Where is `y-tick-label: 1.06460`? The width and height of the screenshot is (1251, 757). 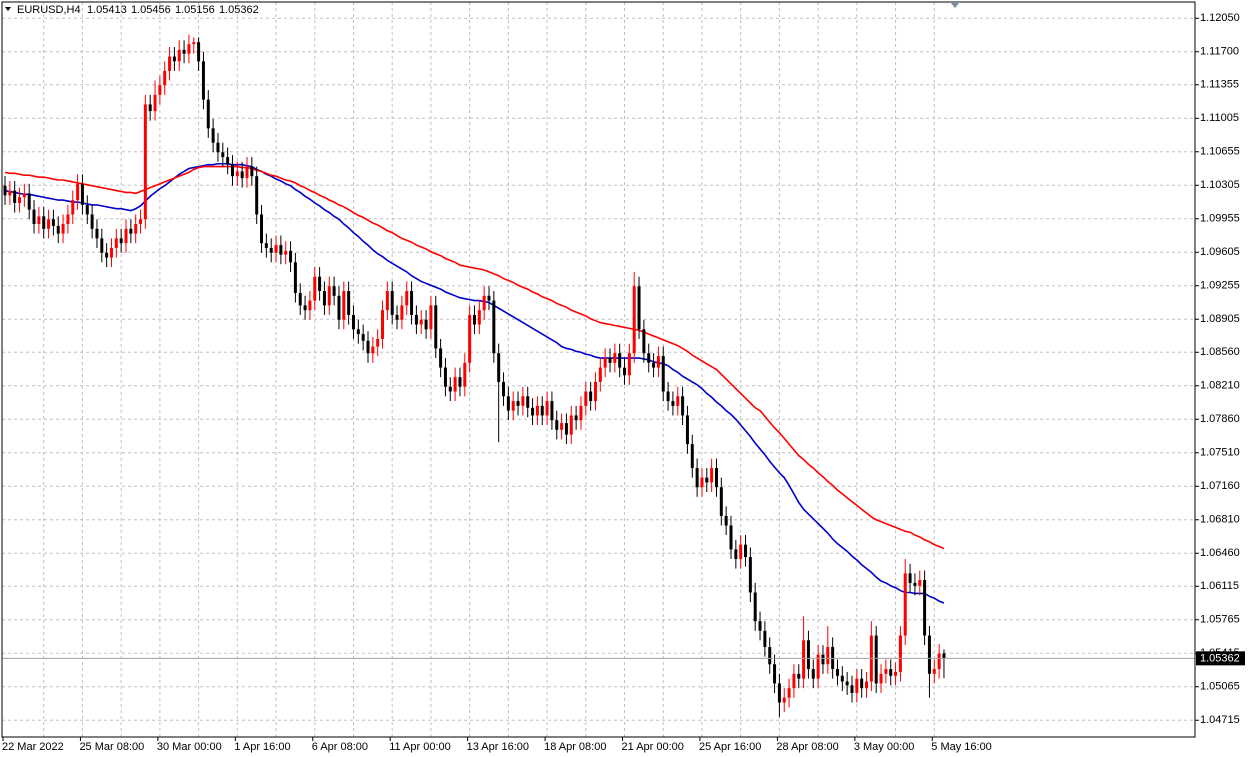 y-tick-label: 1.06460 is located at coordinates (1220, 553).